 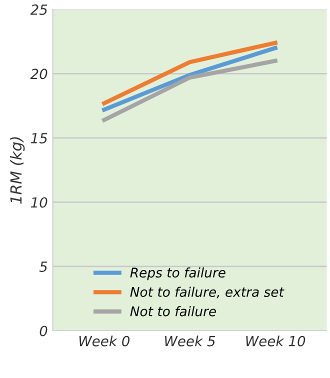 I want to click on y-axis-title: 1RM (kg), so click(x=17, y=170).